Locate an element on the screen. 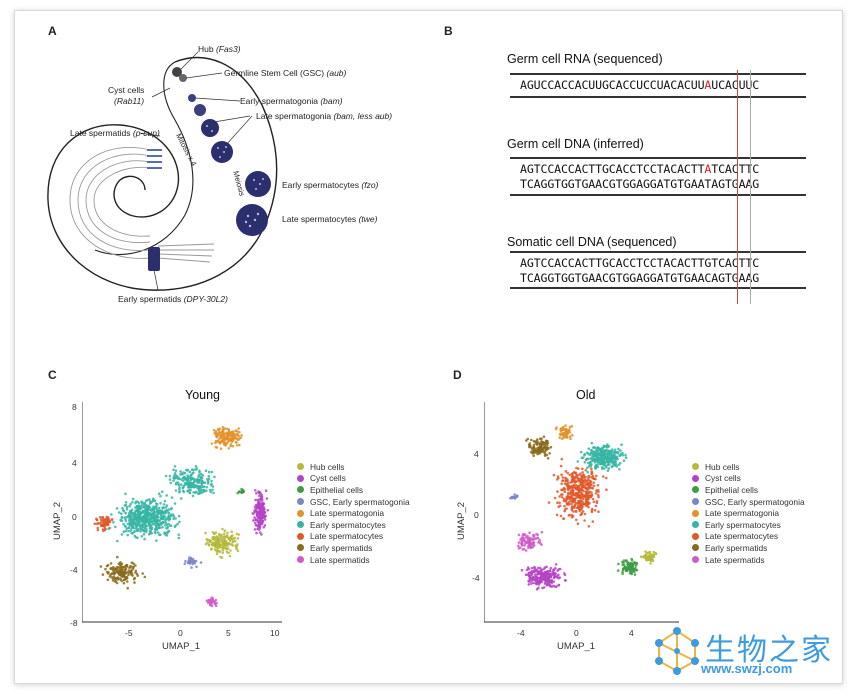 The height and width of the screenshot is (696, 857). panel-letter-a: A is located at coordinates (52, 31).